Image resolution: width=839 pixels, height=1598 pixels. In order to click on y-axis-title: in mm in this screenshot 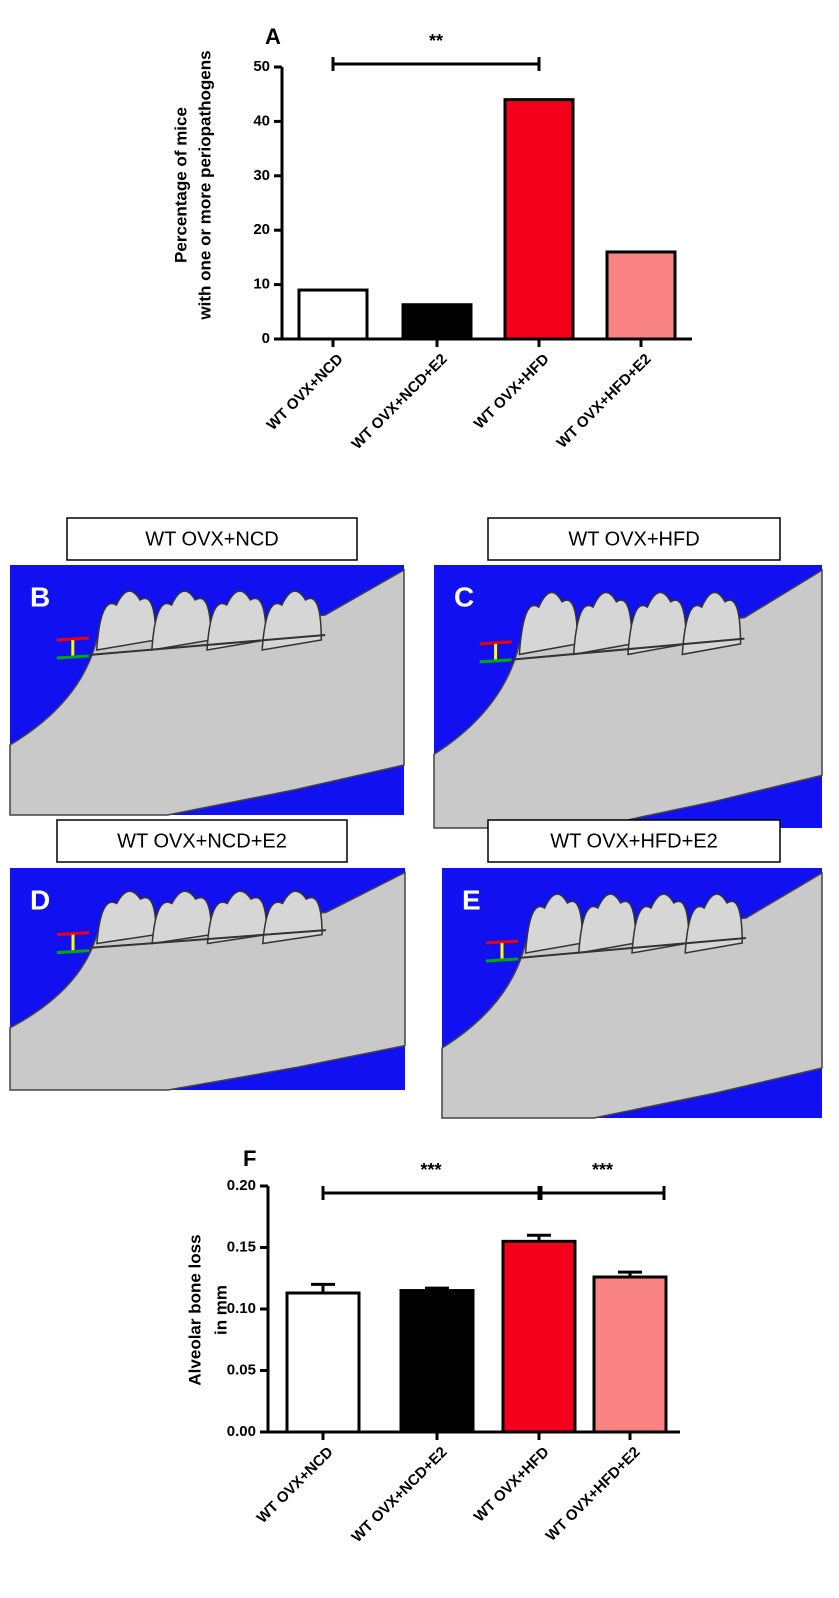, I will do `click(220, 1310)`.